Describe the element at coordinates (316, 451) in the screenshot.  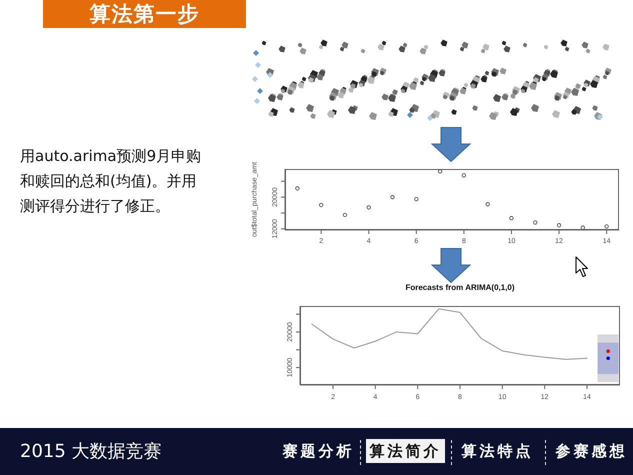
I see `footer-panel: 2015 大数据竞赛 赛题分析 算法简介 算法特点 参赛感想` at that location.